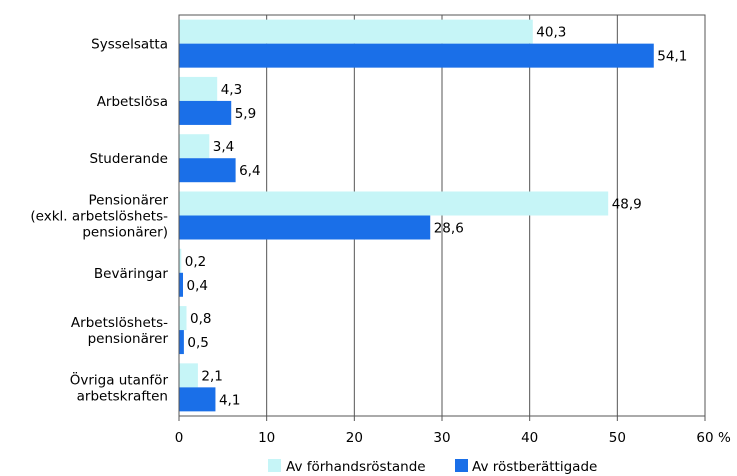 The image size is (737, 476). I want to click on legend: Av förhandsröstande Av röstberättigade, so click(432, 467).